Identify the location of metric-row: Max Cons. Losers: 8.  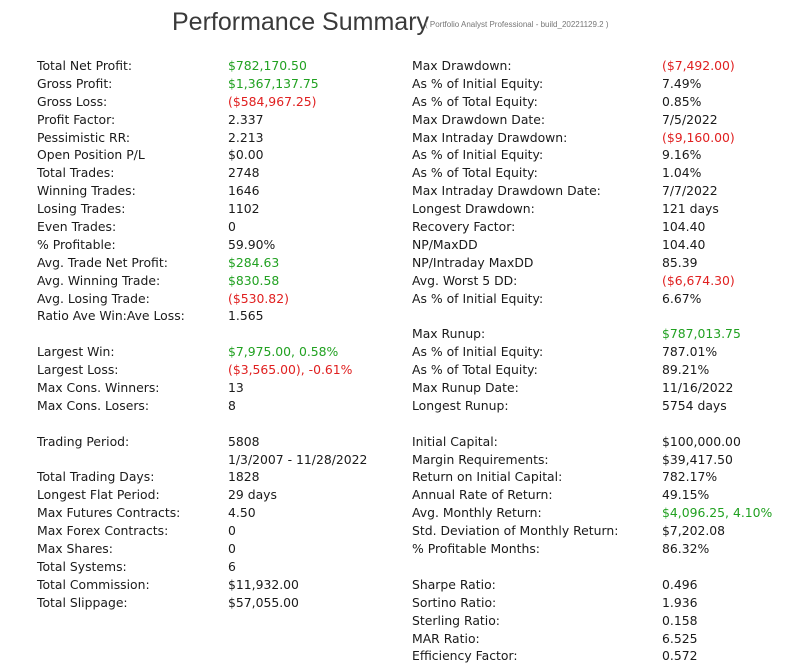
(217, 406).